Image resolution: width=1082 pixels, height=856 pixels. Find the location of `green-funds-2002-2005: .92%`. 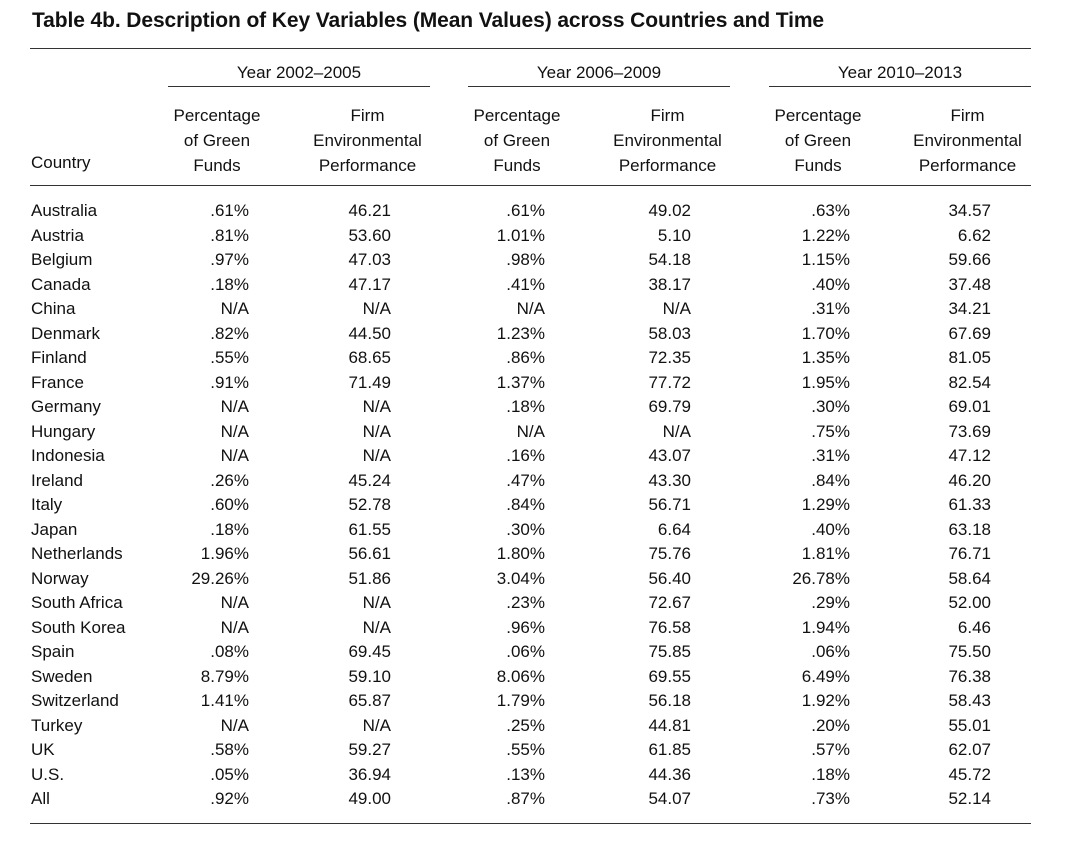

green-funds-2002-2005: .92% is located at coordinates (229, 798).